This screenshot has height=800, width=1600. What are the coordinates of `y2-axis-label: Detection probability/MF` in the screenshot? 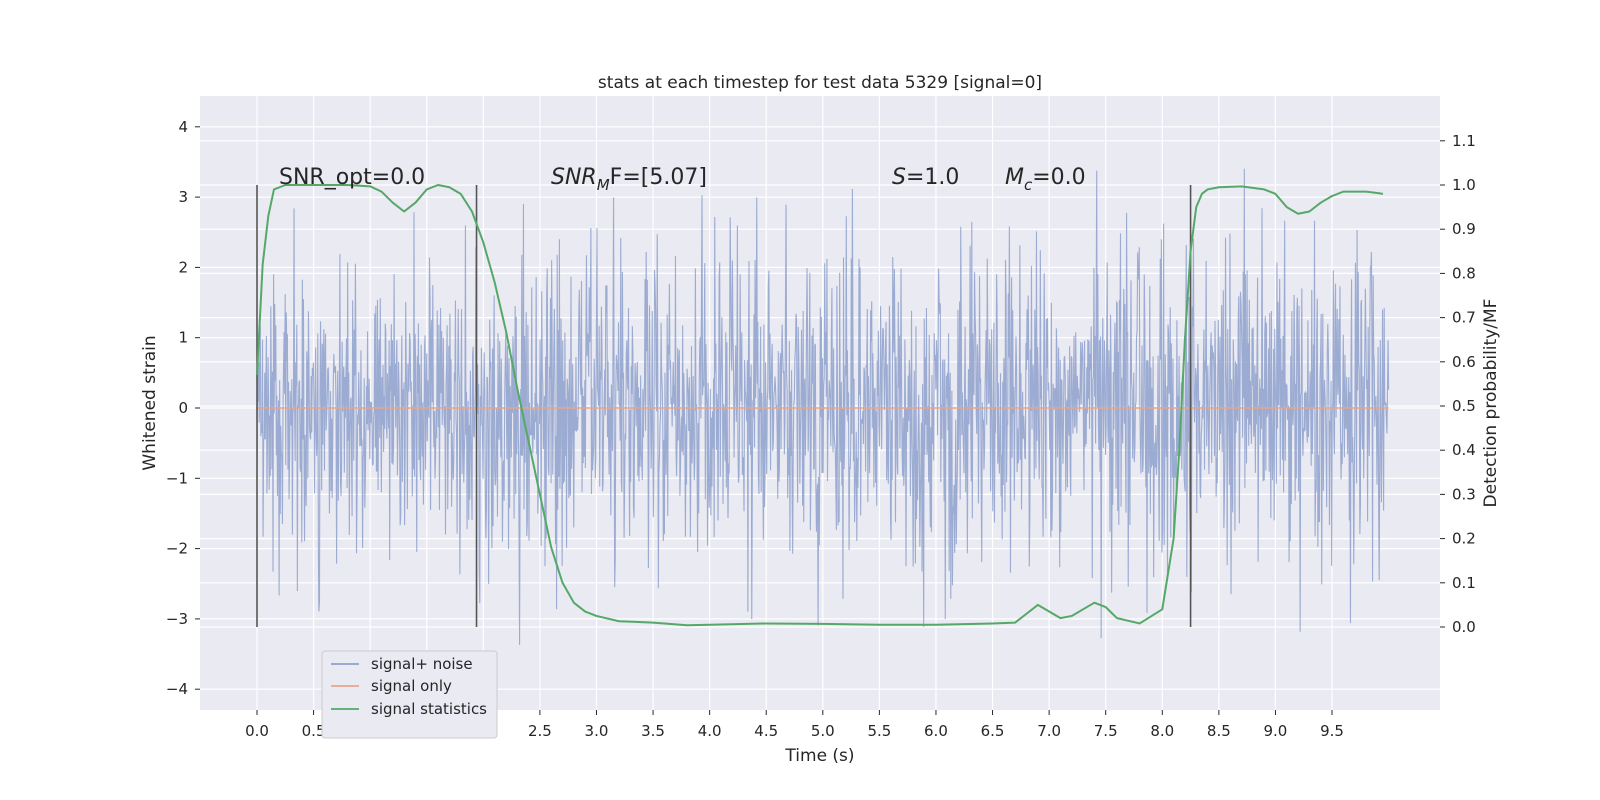 It's located at (1491, 403).